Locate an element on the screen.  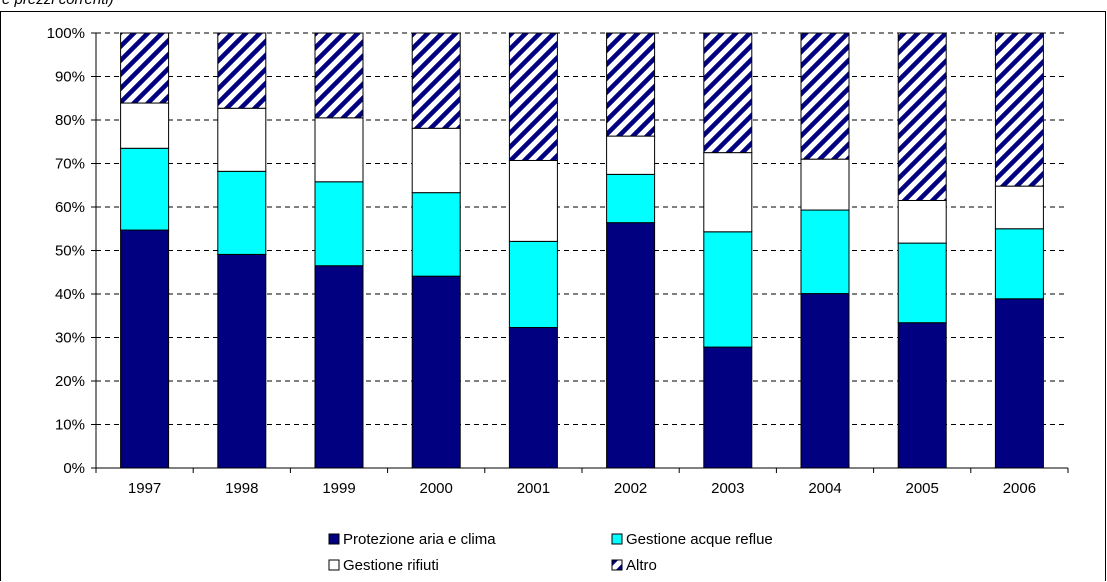
y-tick-label: 60% is located at coordinates (70, 207).